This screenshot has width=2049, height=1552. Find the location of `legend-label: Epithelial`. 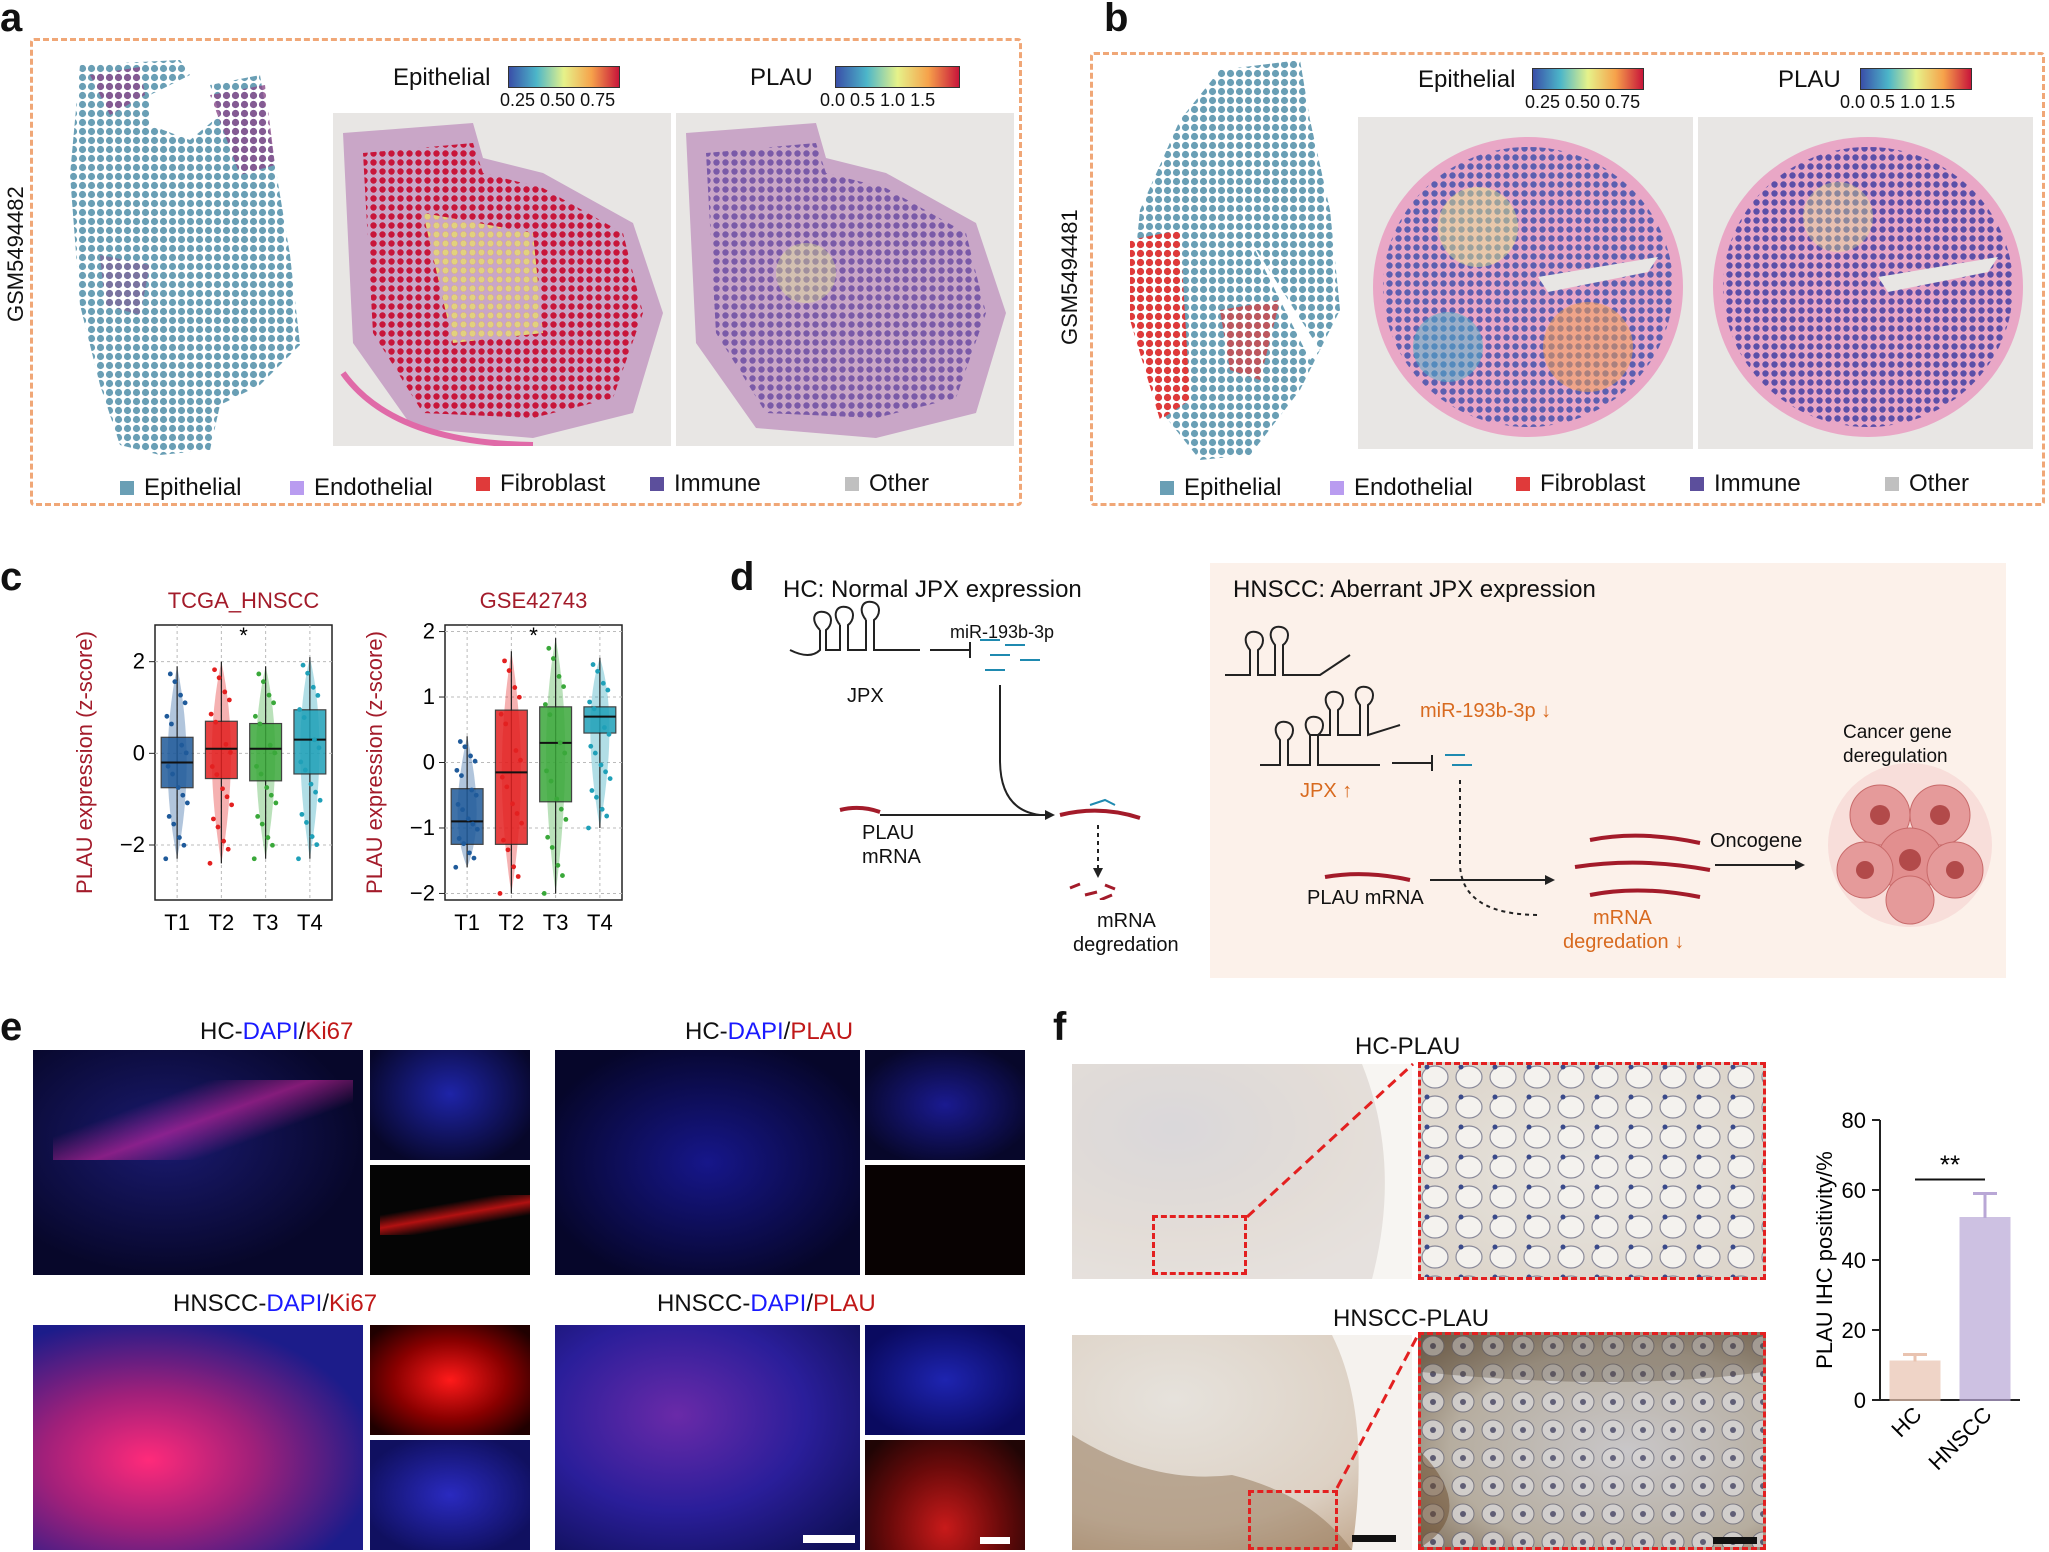

legend-label: Epithelial is located at coordinates (193, 487).